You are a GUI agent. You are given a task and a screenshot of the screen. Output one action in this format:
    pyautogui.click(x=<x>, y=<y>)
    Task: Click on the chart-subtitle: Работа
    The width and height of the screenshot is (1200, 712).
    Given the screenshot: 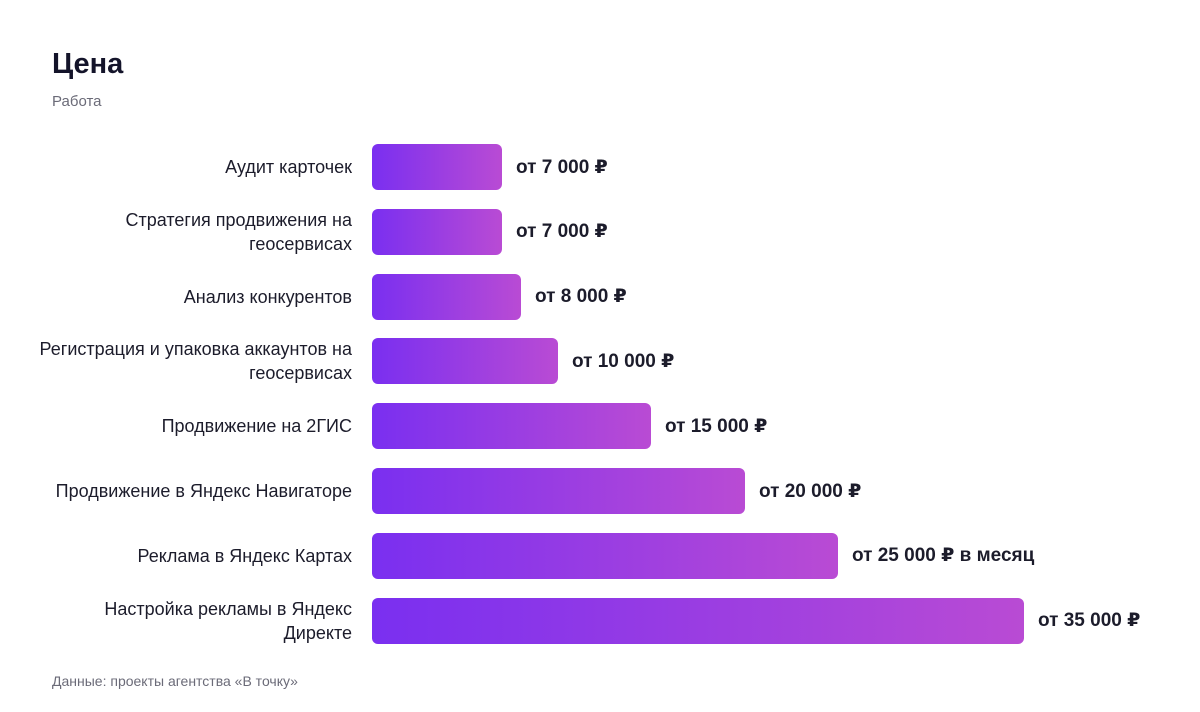 What is the action you would take?
    pyautogui.click(x=77, y=101)
    